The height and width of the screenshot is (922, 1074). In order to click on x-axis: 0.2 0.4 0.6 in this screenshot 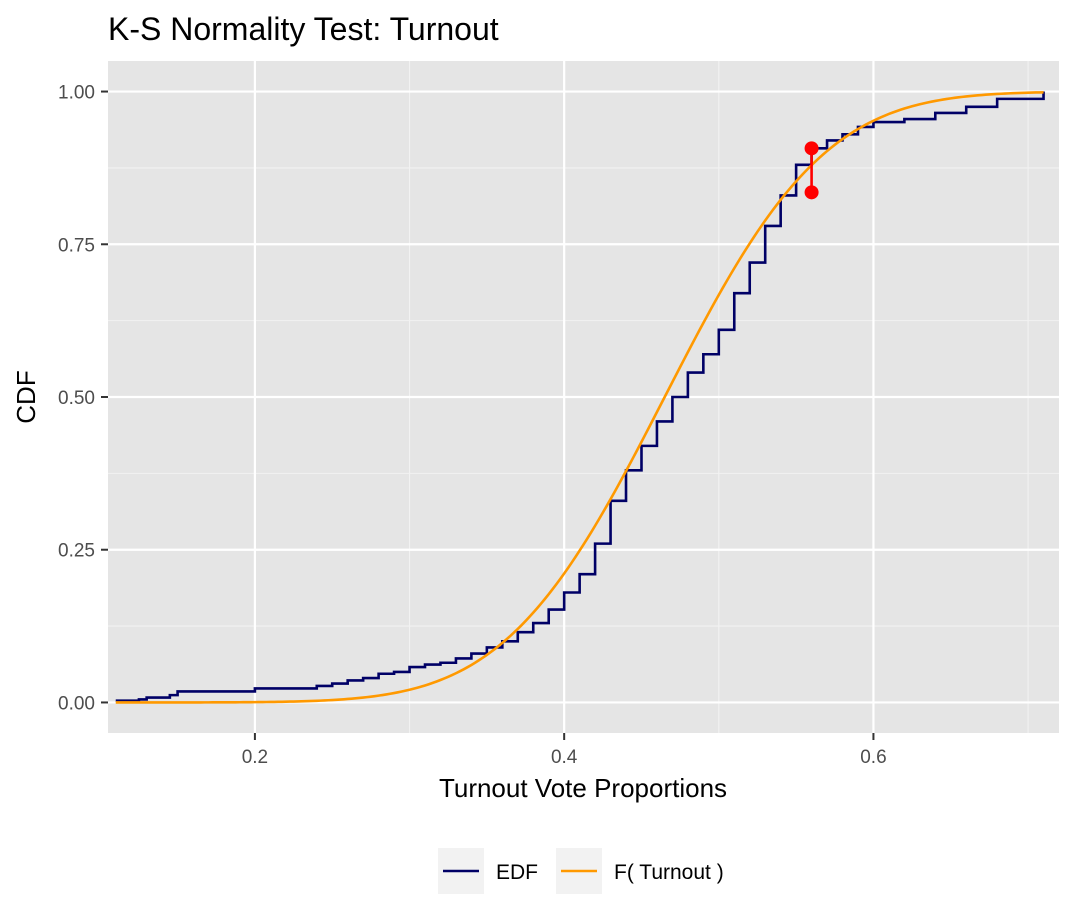, I will do `click(564, 750)`.